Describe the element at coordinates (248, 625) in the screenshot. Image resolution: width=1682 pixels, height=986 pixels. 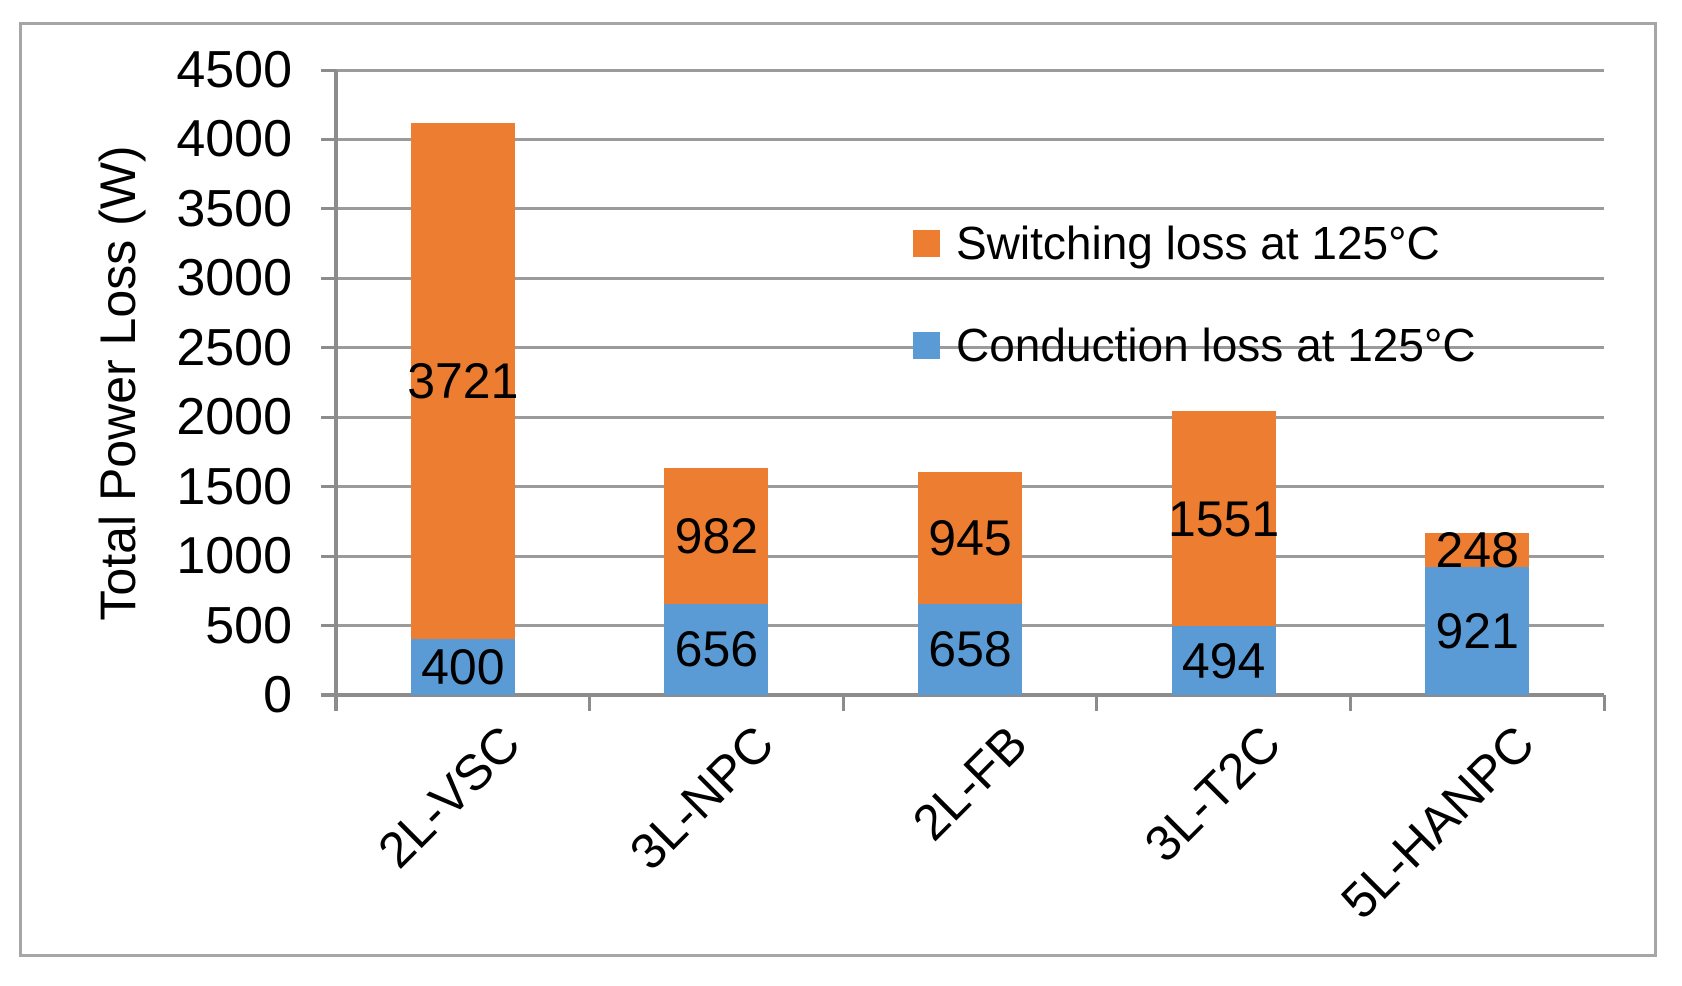
I see `y-tick-label: 500` at that location.